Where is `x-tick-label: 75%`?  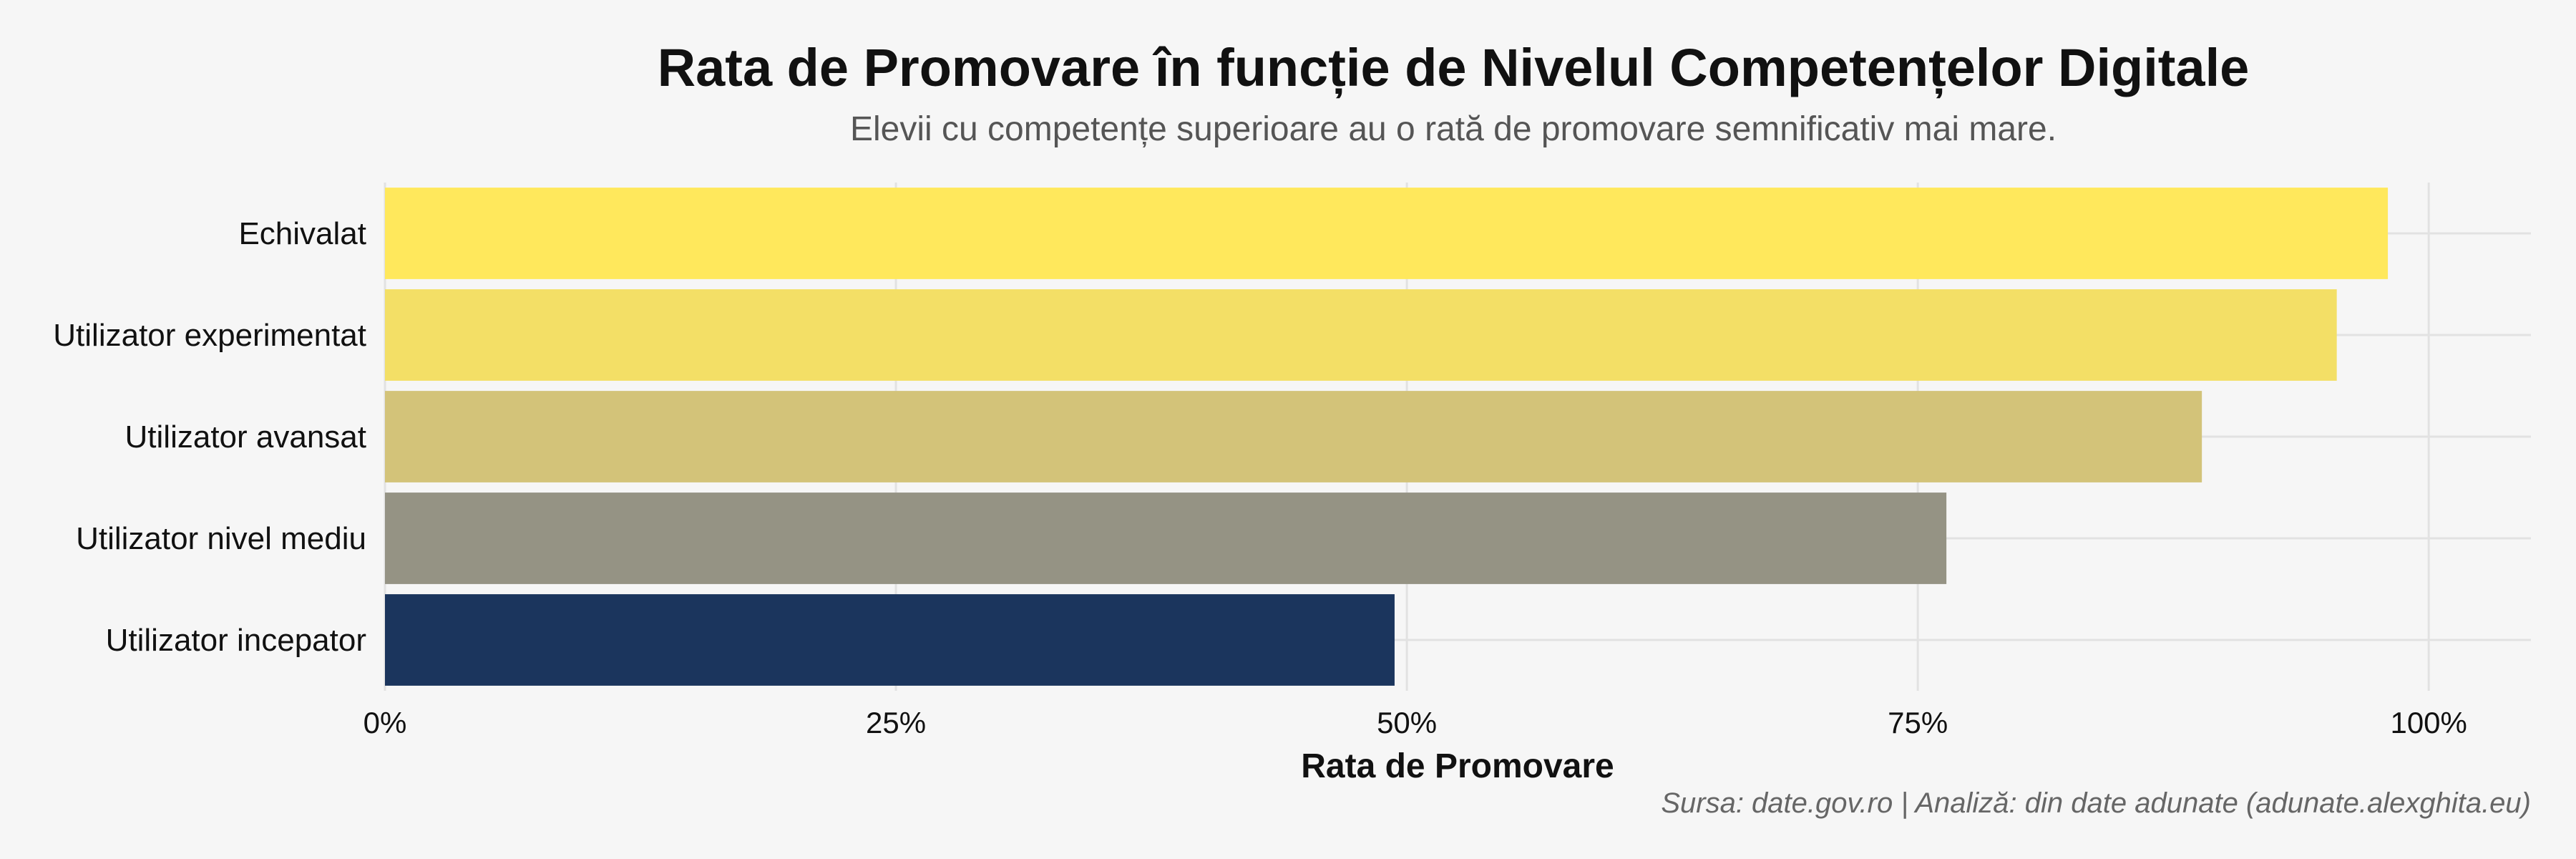
x-tick-label: 75% is located at coordinates (1918, 722).